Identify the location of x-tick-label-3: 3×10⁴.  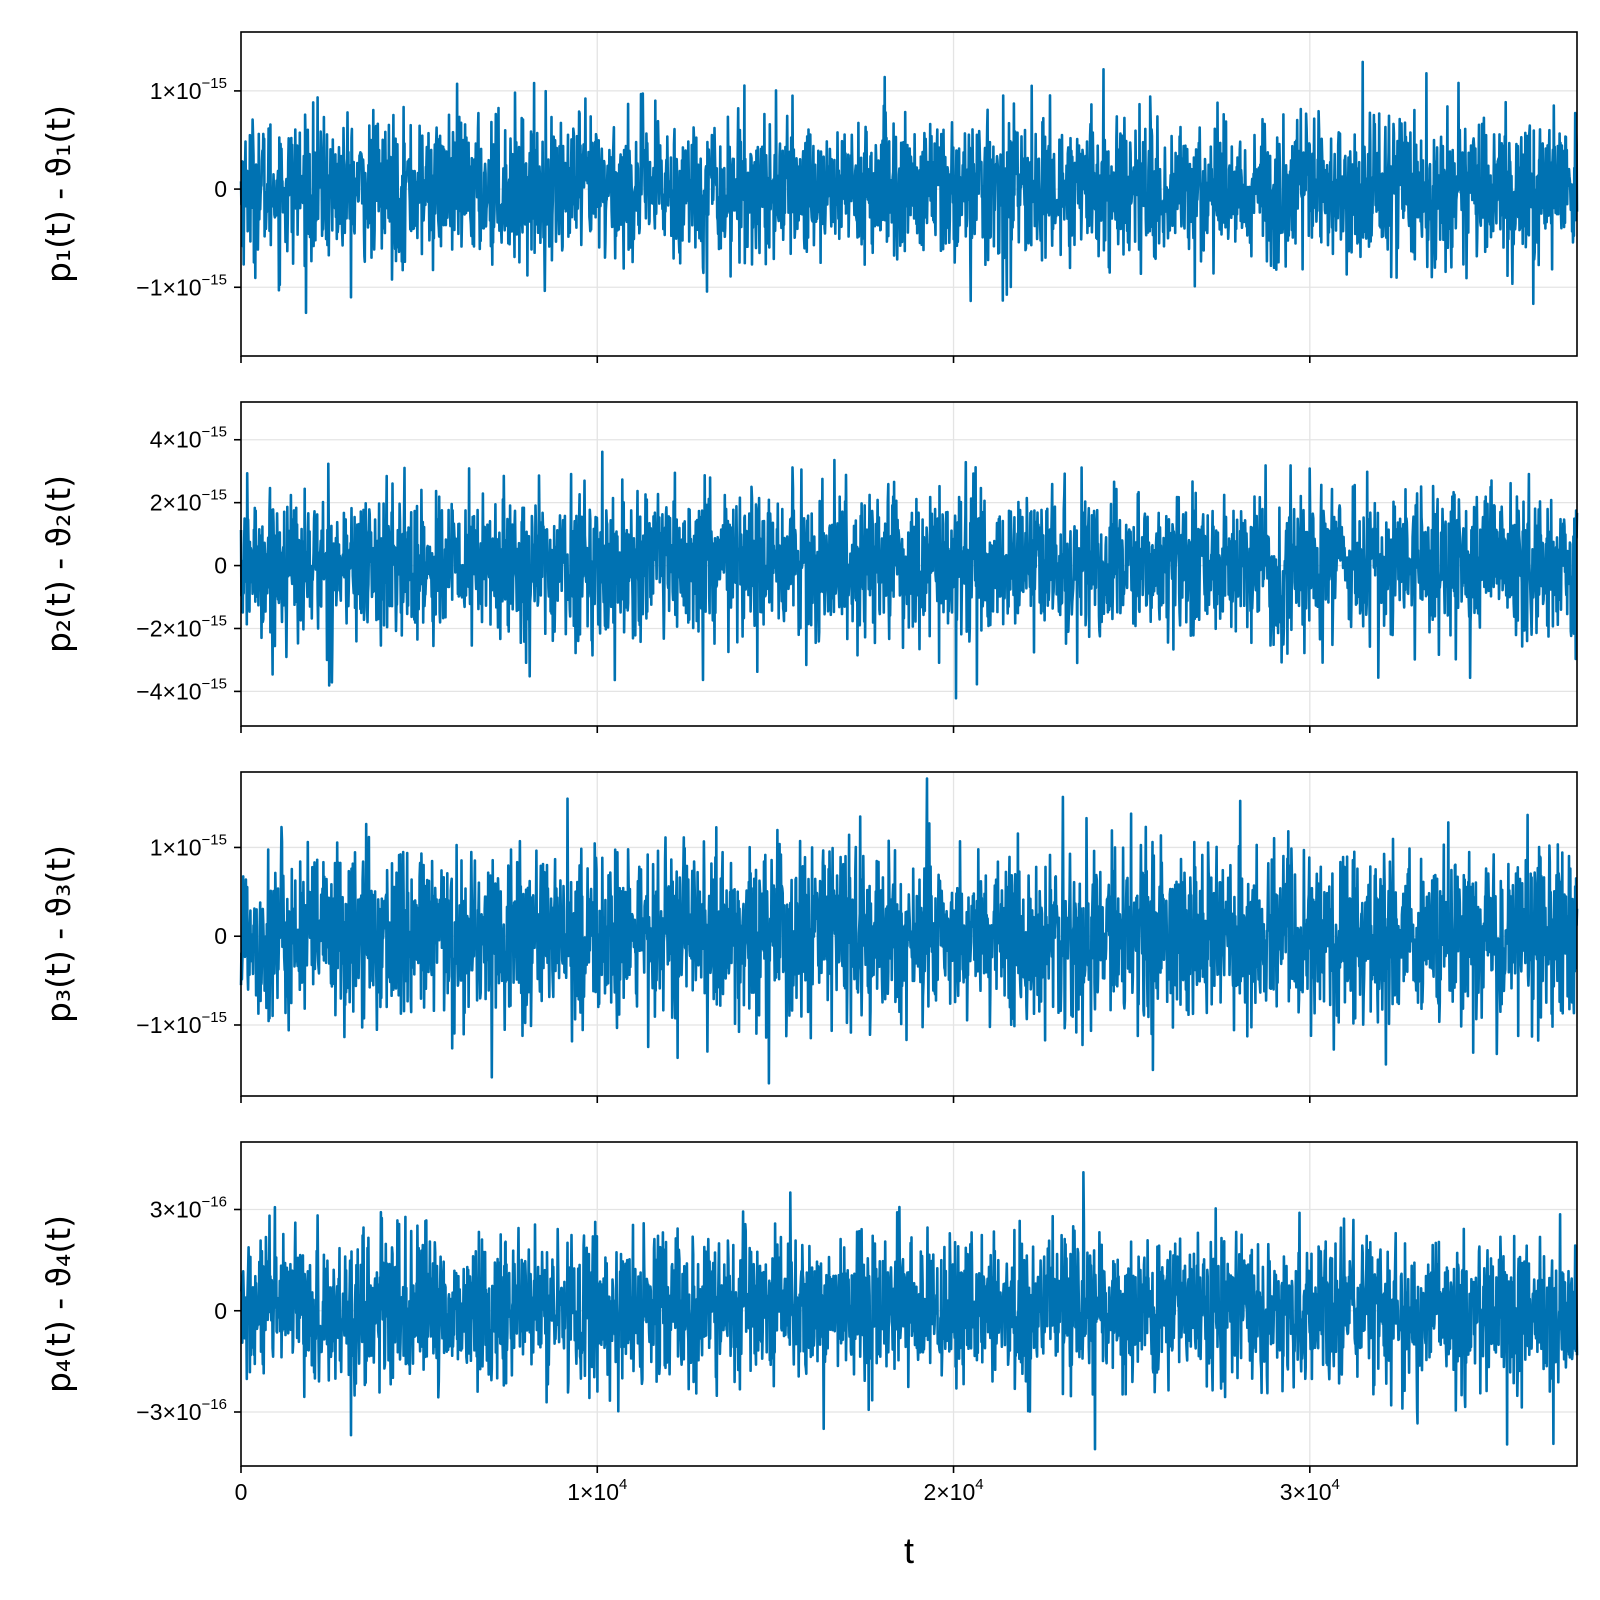
(1310, 1490).